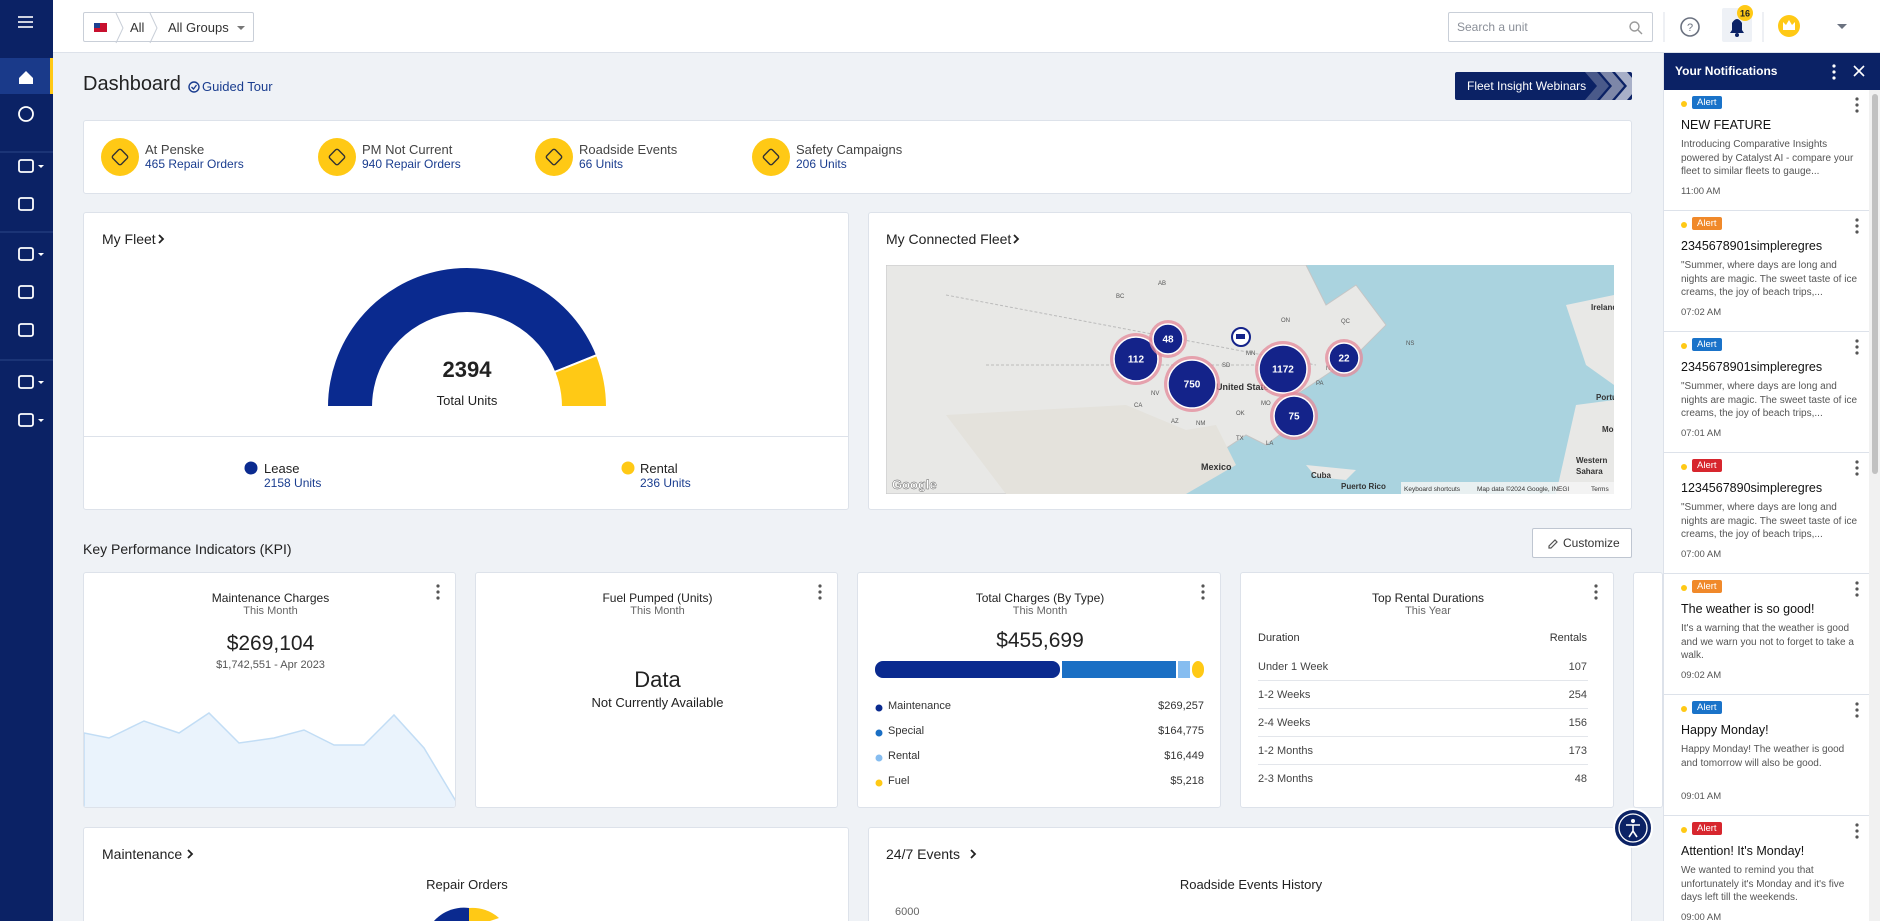 The image size is (1880, 921). I want to click on home-icon, so click(26, 77).